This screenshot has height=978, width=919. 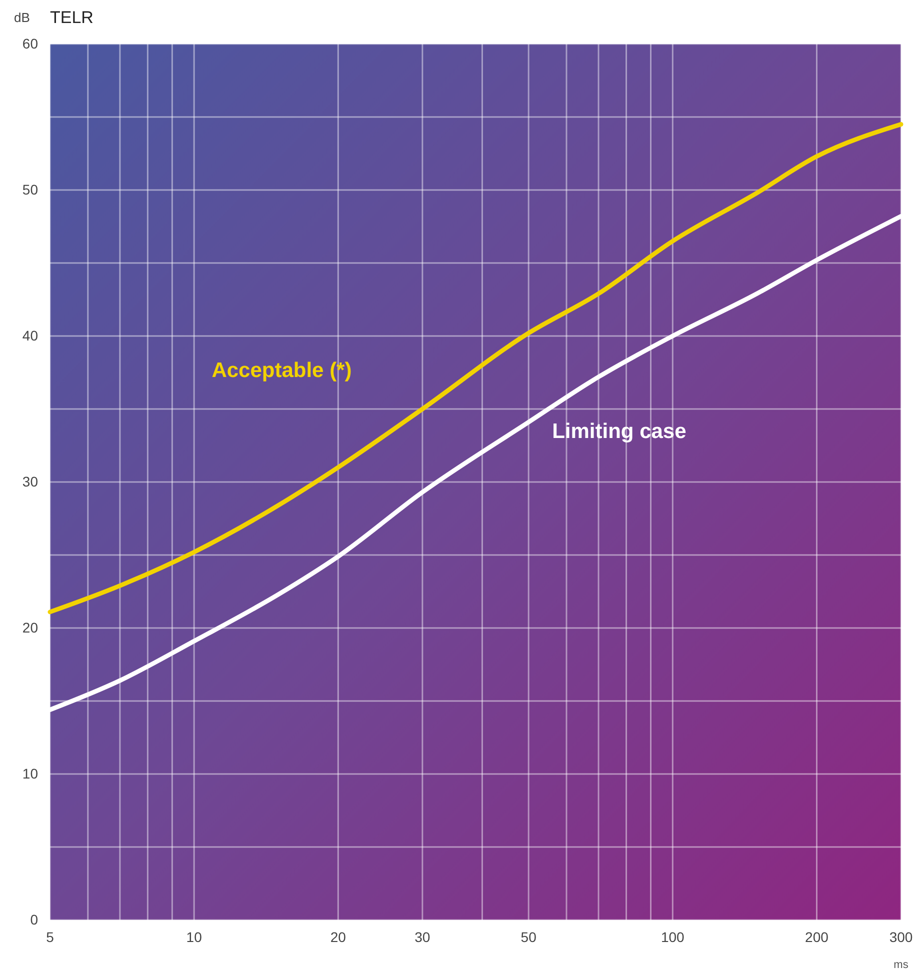 What do you see at coordinates (50, 936) in the screenshot?
I see `x-tick-label: 5` at bounding box center [50, 936].